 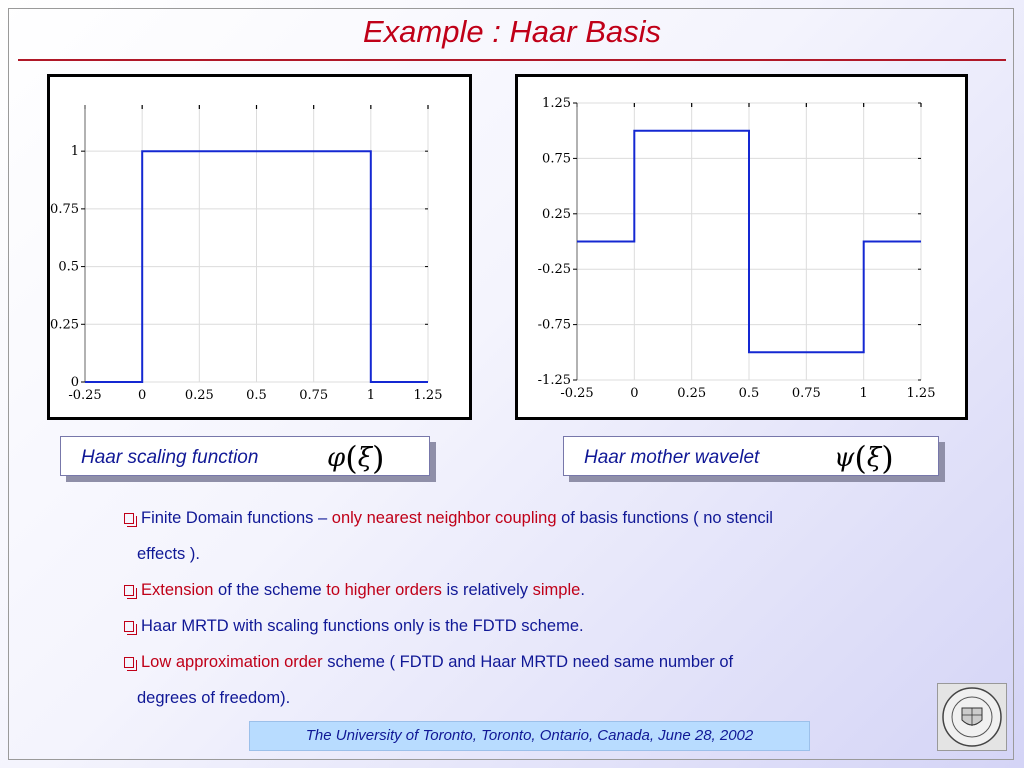 I want to click on bullet-text-segment: Low approximation order, so click(x=232, y=662).